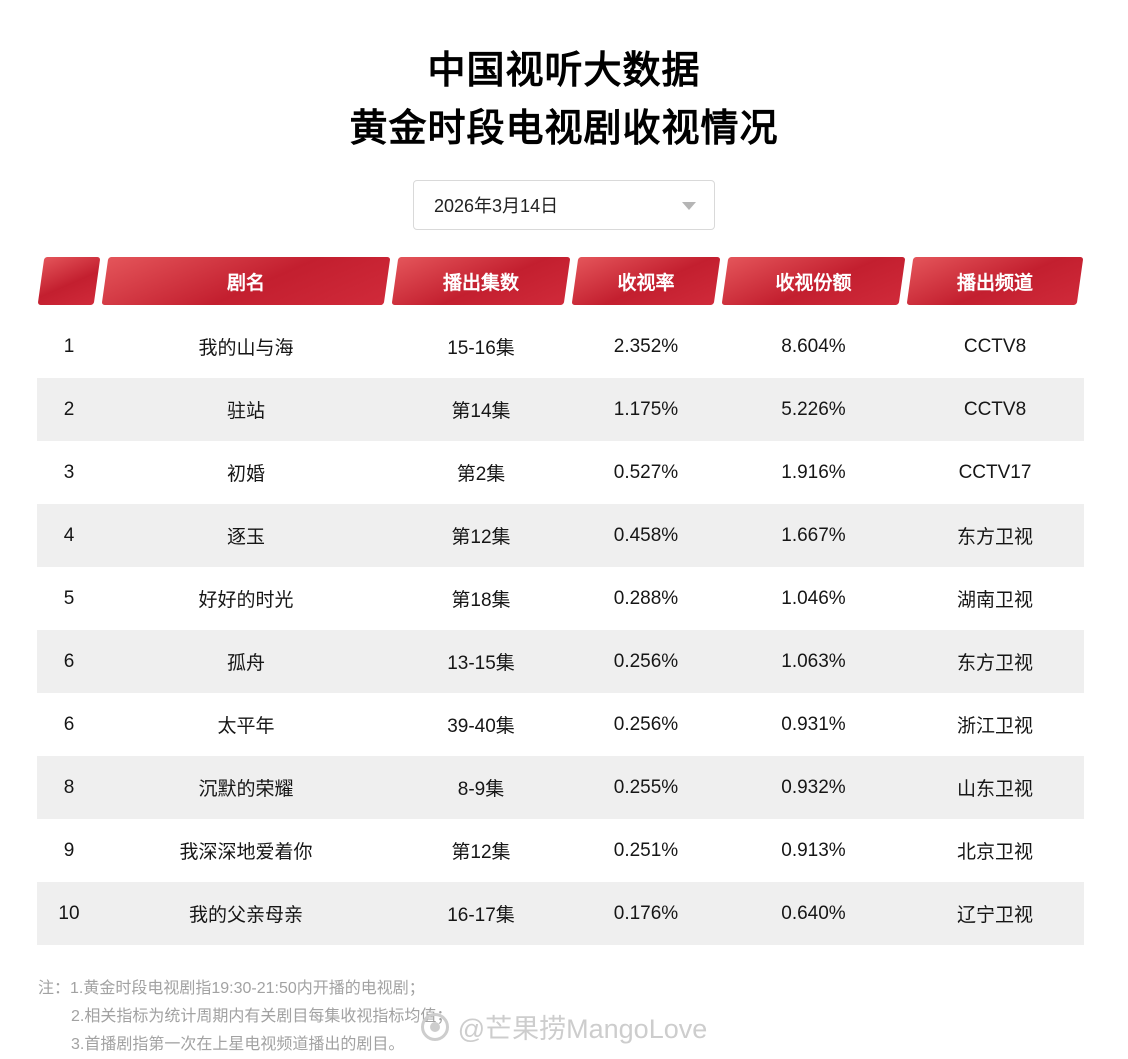  I want to click on footnote-line1: 注：1.黄金时段电视剧指19:30-21:50内开播的电视剧；, so click(231, 988).